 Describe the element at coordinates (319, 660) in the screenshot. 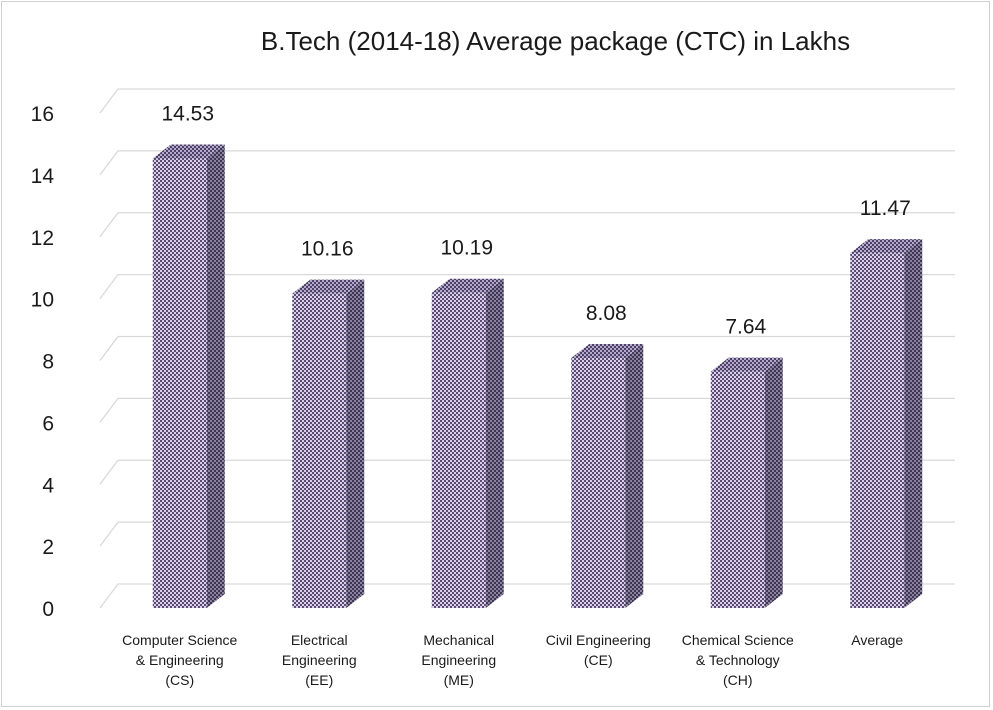

I see `x-tick-label: Electrical Engineering (EE)` at that location.